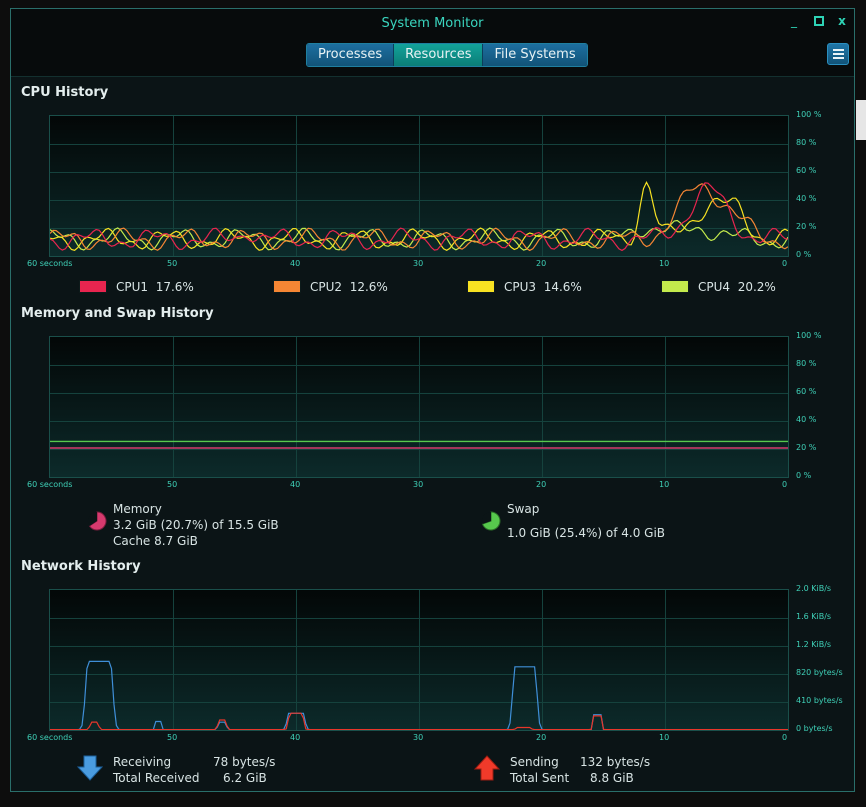 The height and width of the screenshot is (807, 866). What do you see at coordinates (806, 363) in the screenshot?
I see `memory-y-tick-label: 80 %` at bounding box center [806, 363].